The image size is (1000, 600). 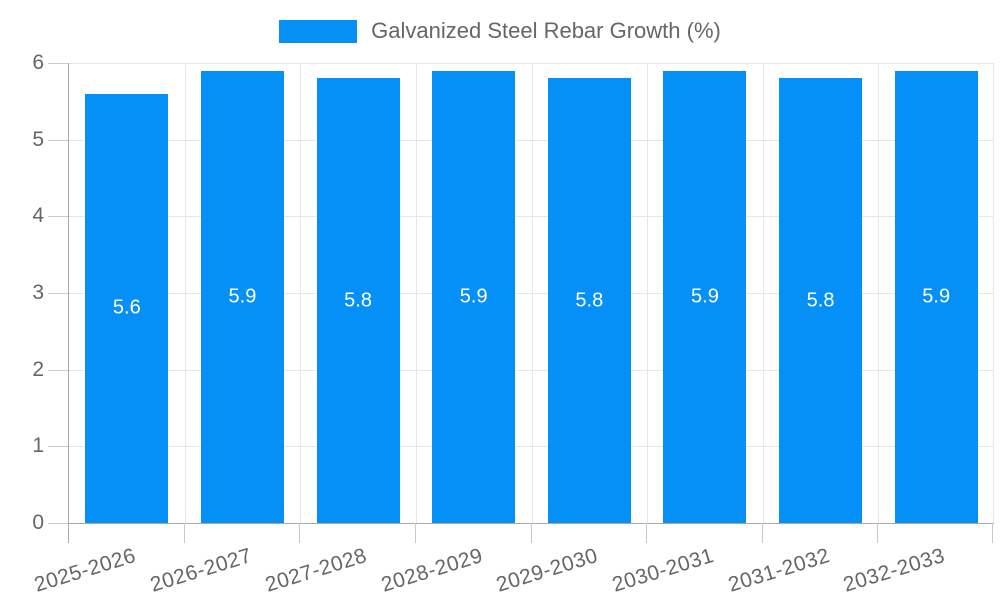 I want to click on x-axis-label: 2030-2031, so click(x=663, y=570).